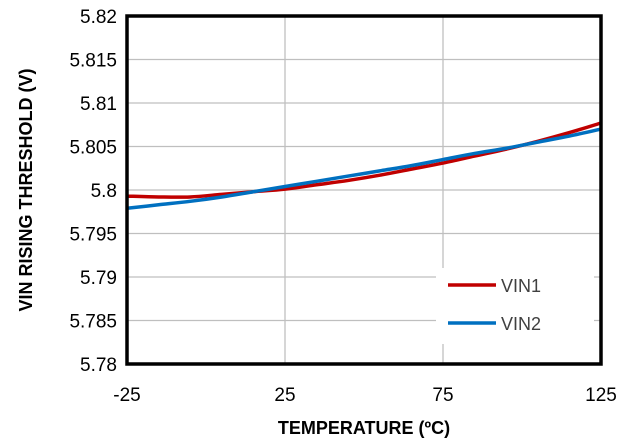 This screenshot has height=444, width=623. I want to click on legend: VIN1 VIN2, so click(515, 306).